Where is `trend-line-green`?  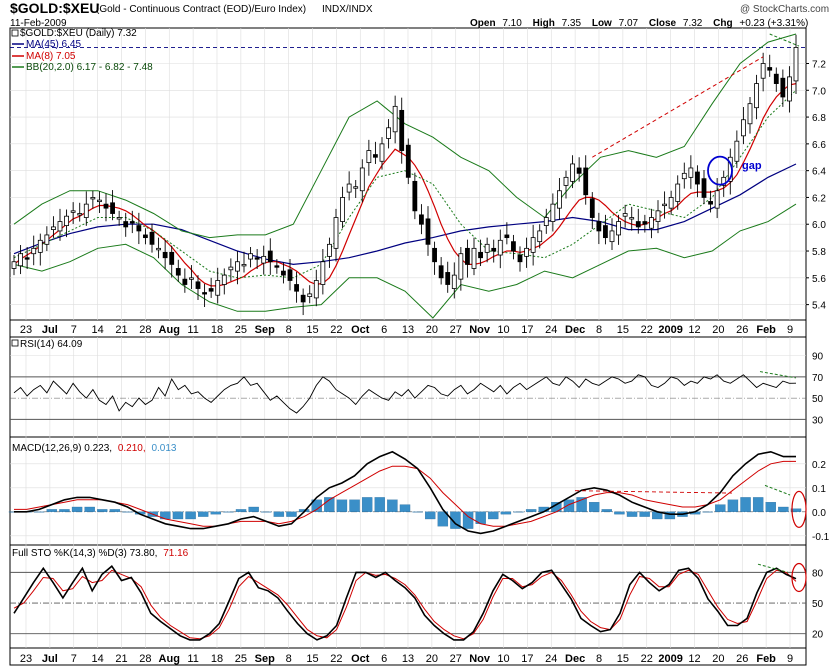
trend-line-green is located at coordinates (784, 40).